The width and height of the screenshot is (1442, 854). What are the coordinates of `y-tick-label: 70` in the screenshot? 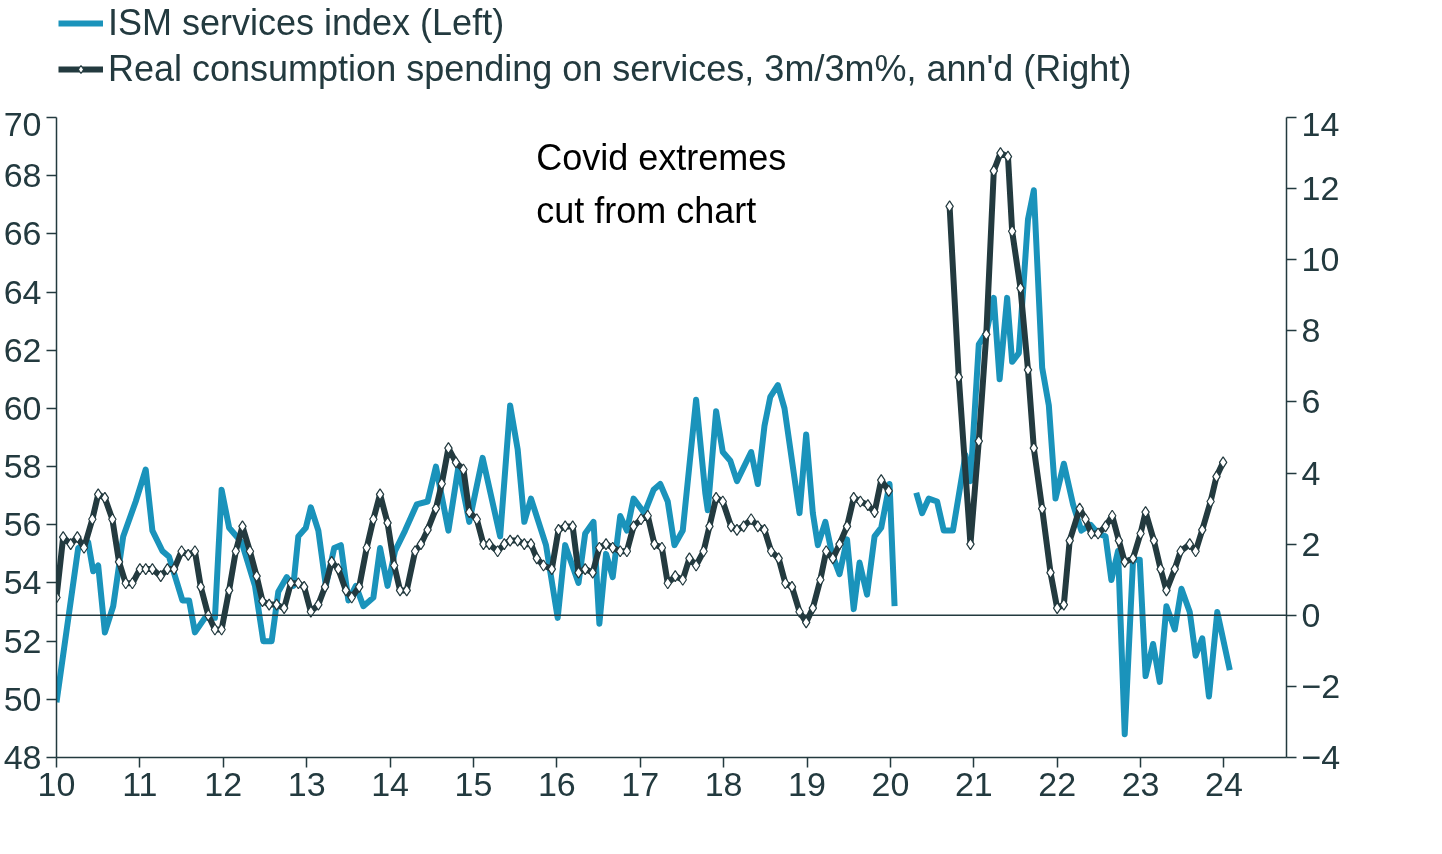 It's located at (22, 123).